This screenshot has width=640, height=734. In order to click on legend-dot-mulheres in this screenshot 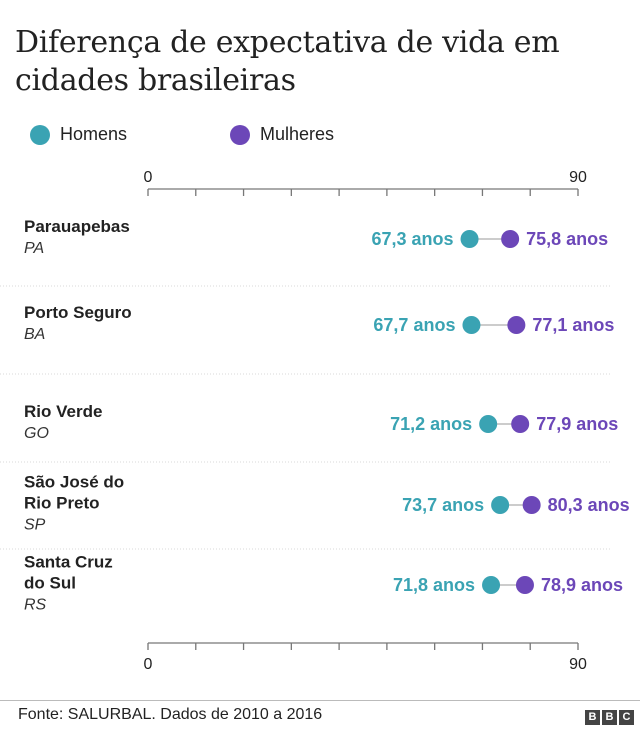, I will do `click(240, 134)`.